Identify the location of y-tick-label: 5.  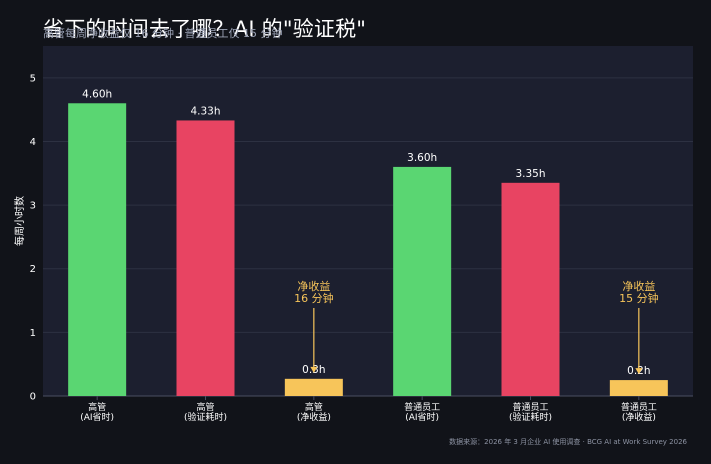
(33, 78).